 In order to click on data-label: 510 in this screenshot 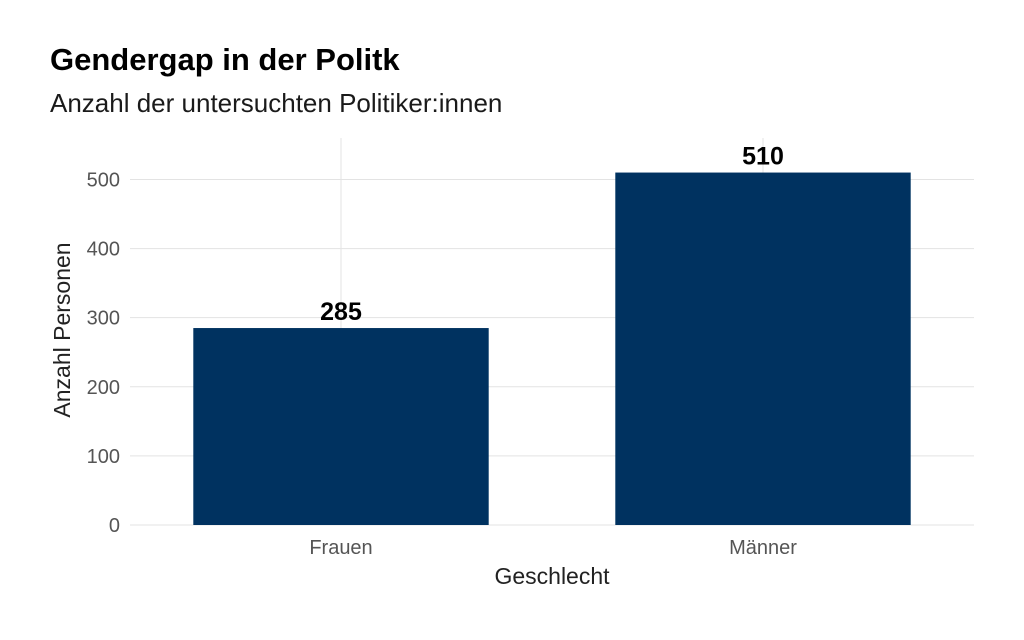, I will do `click(763, 157)`.